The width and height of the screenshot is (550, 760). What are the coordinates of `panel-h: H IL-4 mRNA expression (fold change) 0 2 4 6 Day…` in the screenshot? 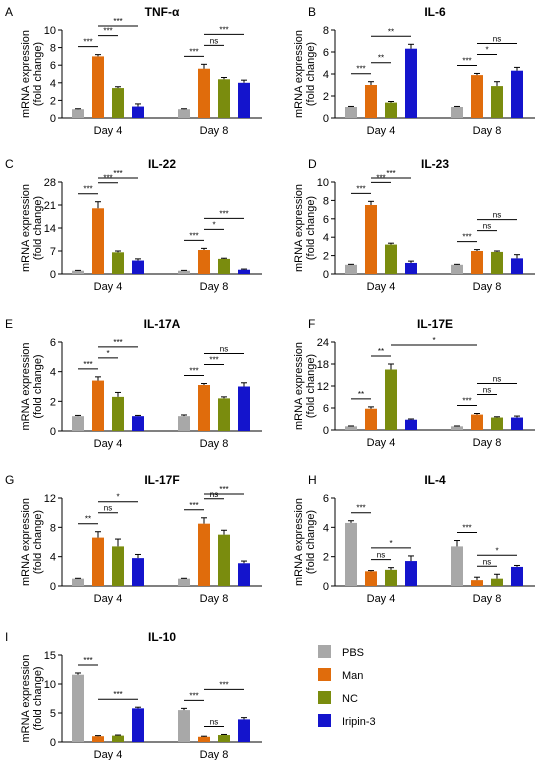 It's located at (414, 539).